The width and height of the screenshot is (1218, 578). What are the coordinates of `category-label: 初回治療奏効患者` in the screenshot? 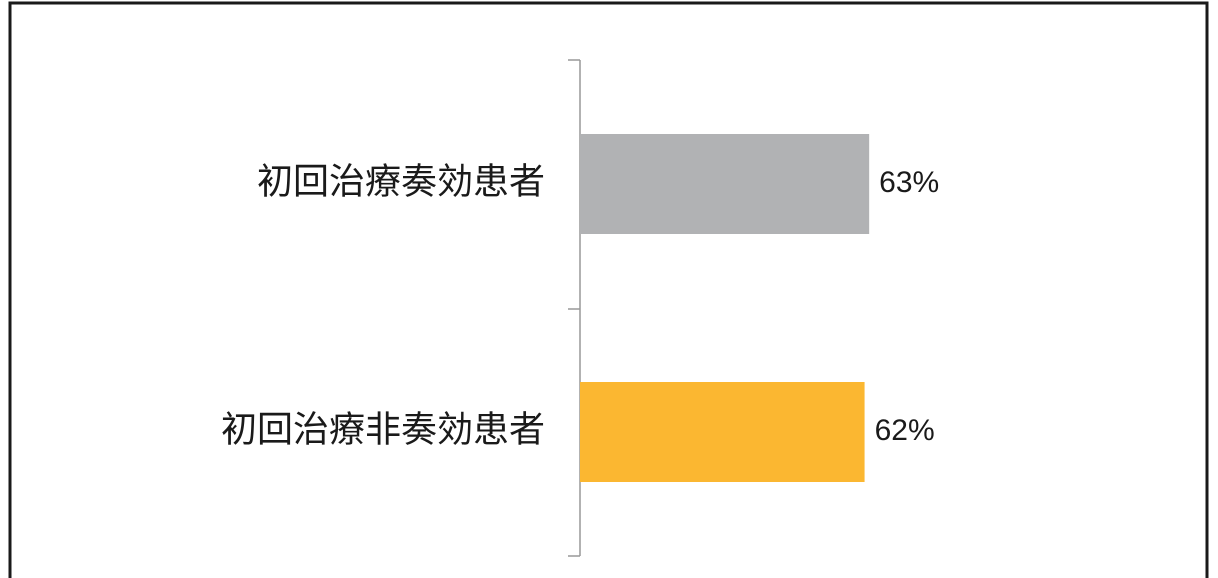 It's located at (401, 181).